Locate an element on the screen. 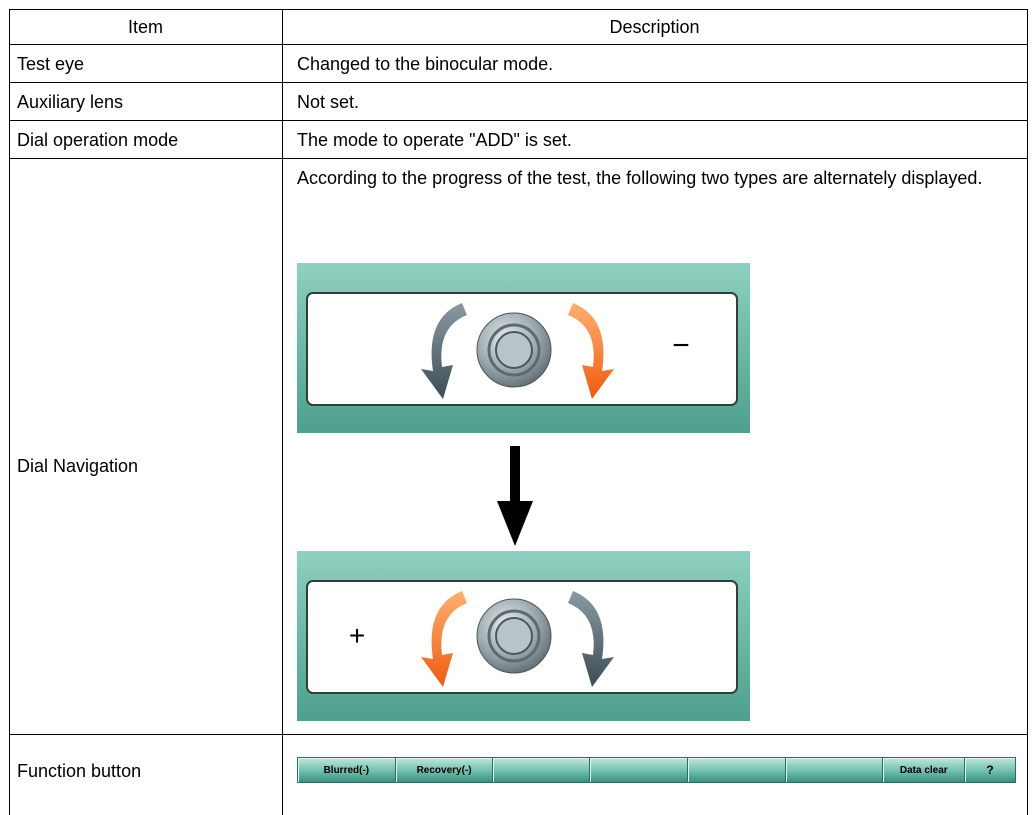 This screenshot has width=1035, height=815. function-bar: Blurred(-) Recovery(-) Data clear ? is located at coordinates (656, 770).